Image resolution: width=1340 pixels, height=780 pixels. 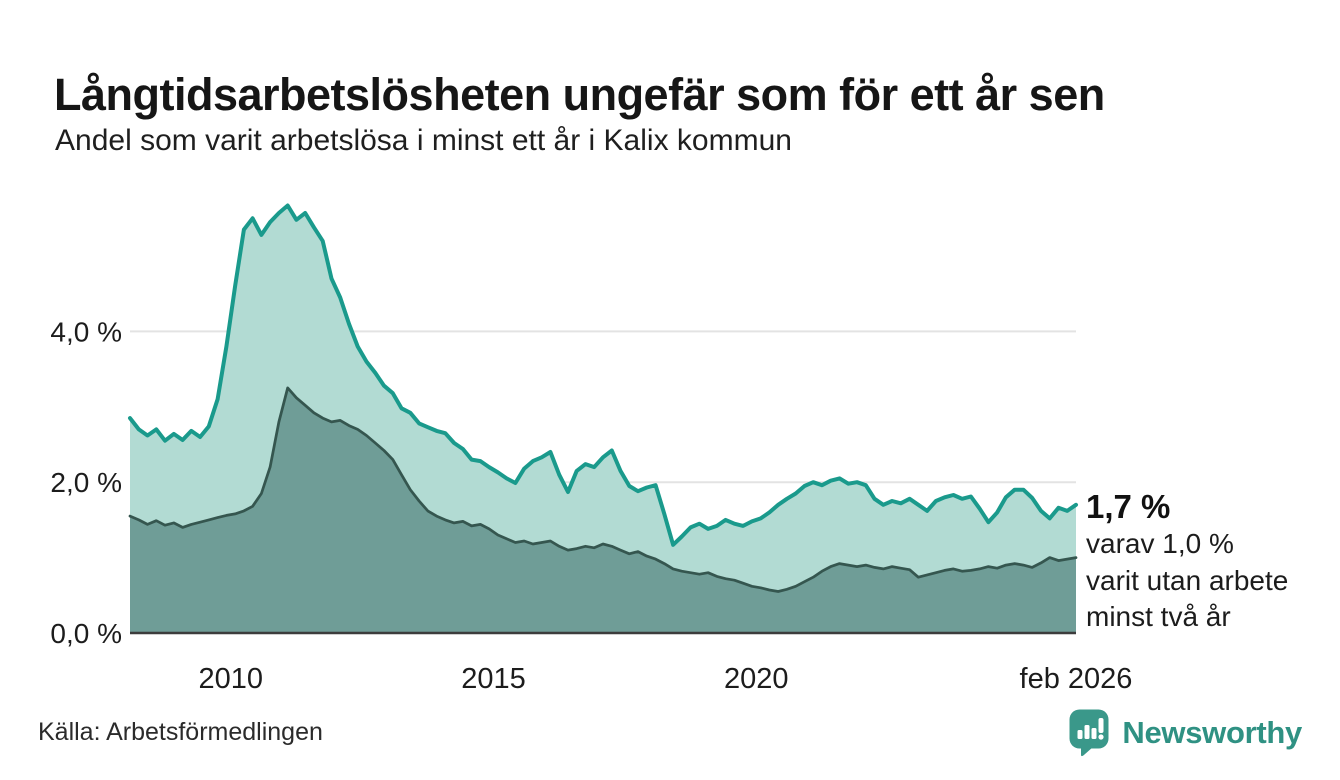 I want to click on y-tick-label: 0,0 %, so click(x=86, y=633).